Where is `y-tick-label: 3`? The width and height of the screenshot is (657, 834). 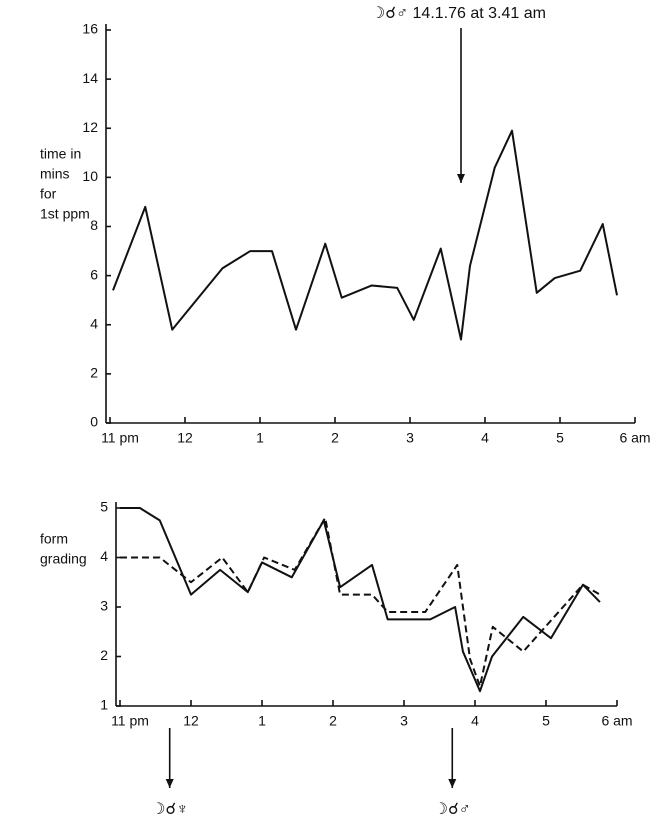
y-tick-label: 3 is located at coordinates (104, 606).